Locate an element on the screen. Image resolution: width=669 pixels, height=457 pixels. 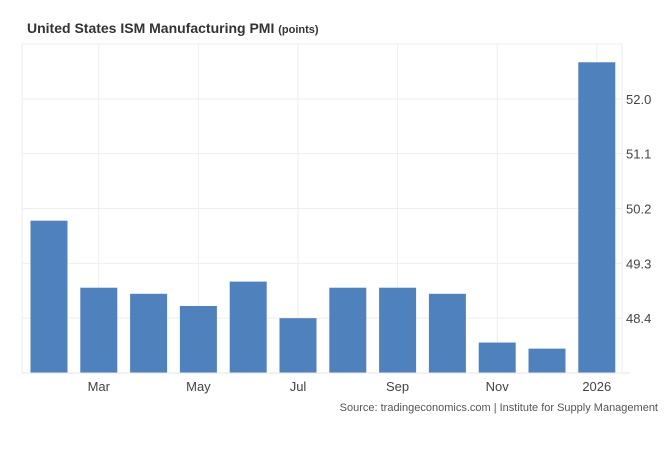
x-tick-label: Jul is located at coordinates (298, 386).